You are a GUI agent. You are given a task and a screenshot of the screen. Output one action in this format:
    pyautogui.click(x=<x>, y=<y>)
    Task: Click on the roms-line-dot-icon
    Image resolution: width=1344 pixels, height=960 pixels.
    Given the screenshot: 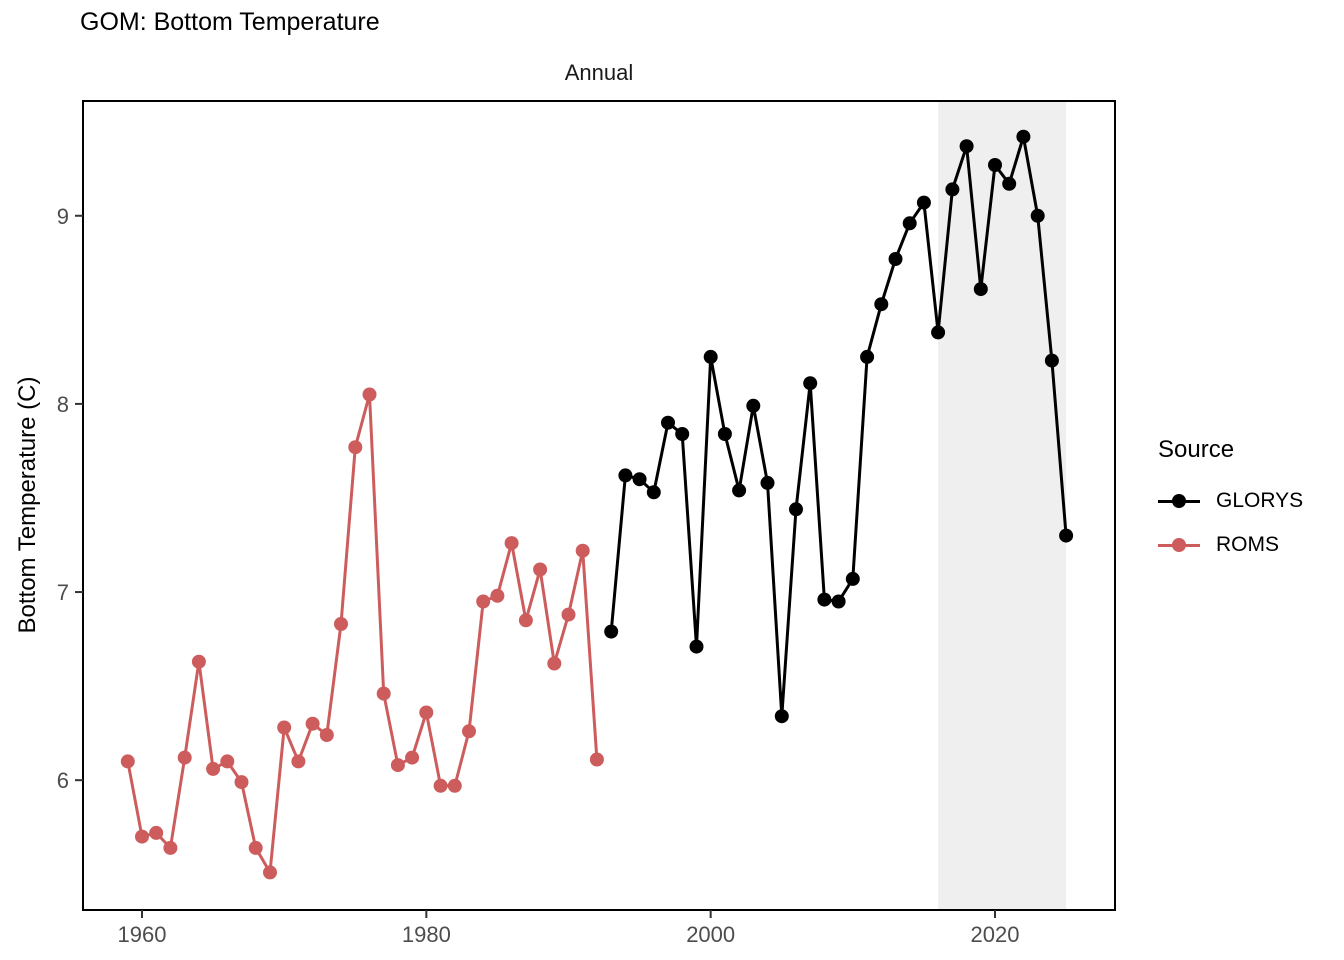 What is the action you would take?
    pyautogui.click(x=1179, y=545)
    